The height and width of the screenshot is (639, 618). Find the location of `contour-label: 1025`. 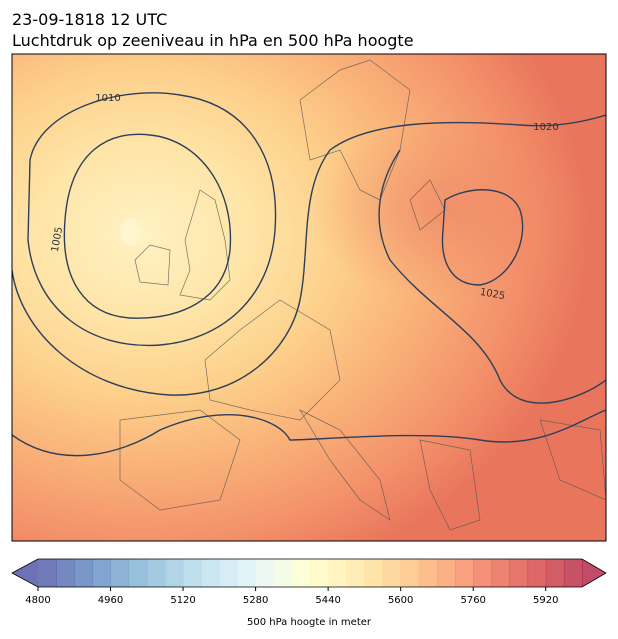

contour-label: 1025 is located at coordinates (492, 294).